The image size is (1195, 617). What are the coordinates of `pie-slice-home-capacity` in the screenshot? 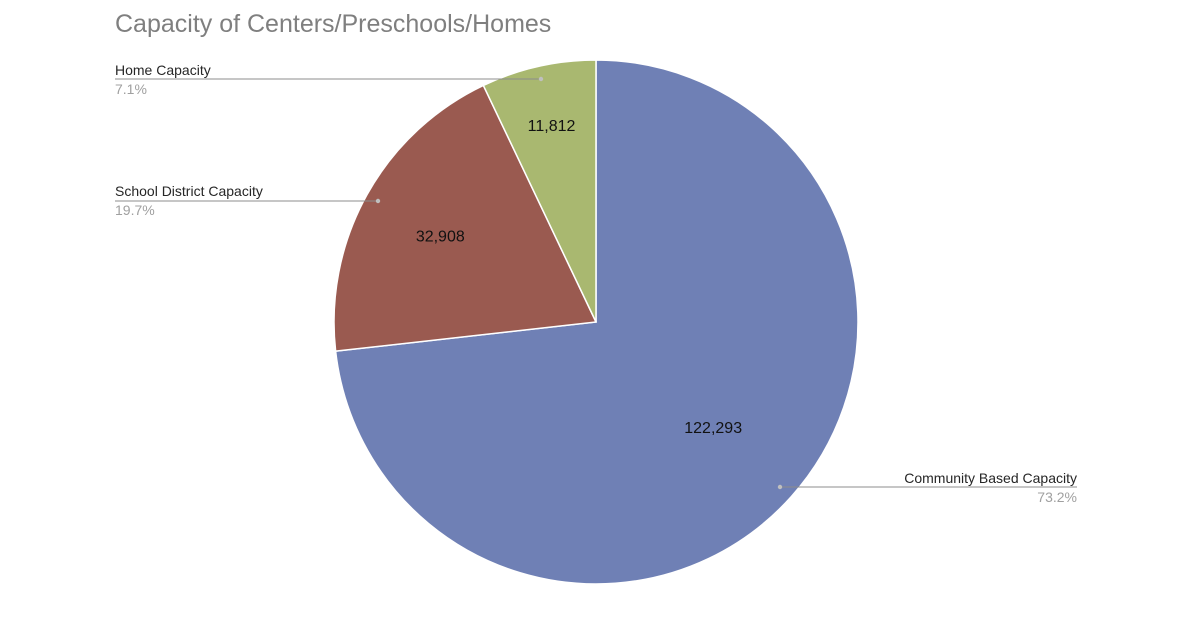 It's located at (539, 191).